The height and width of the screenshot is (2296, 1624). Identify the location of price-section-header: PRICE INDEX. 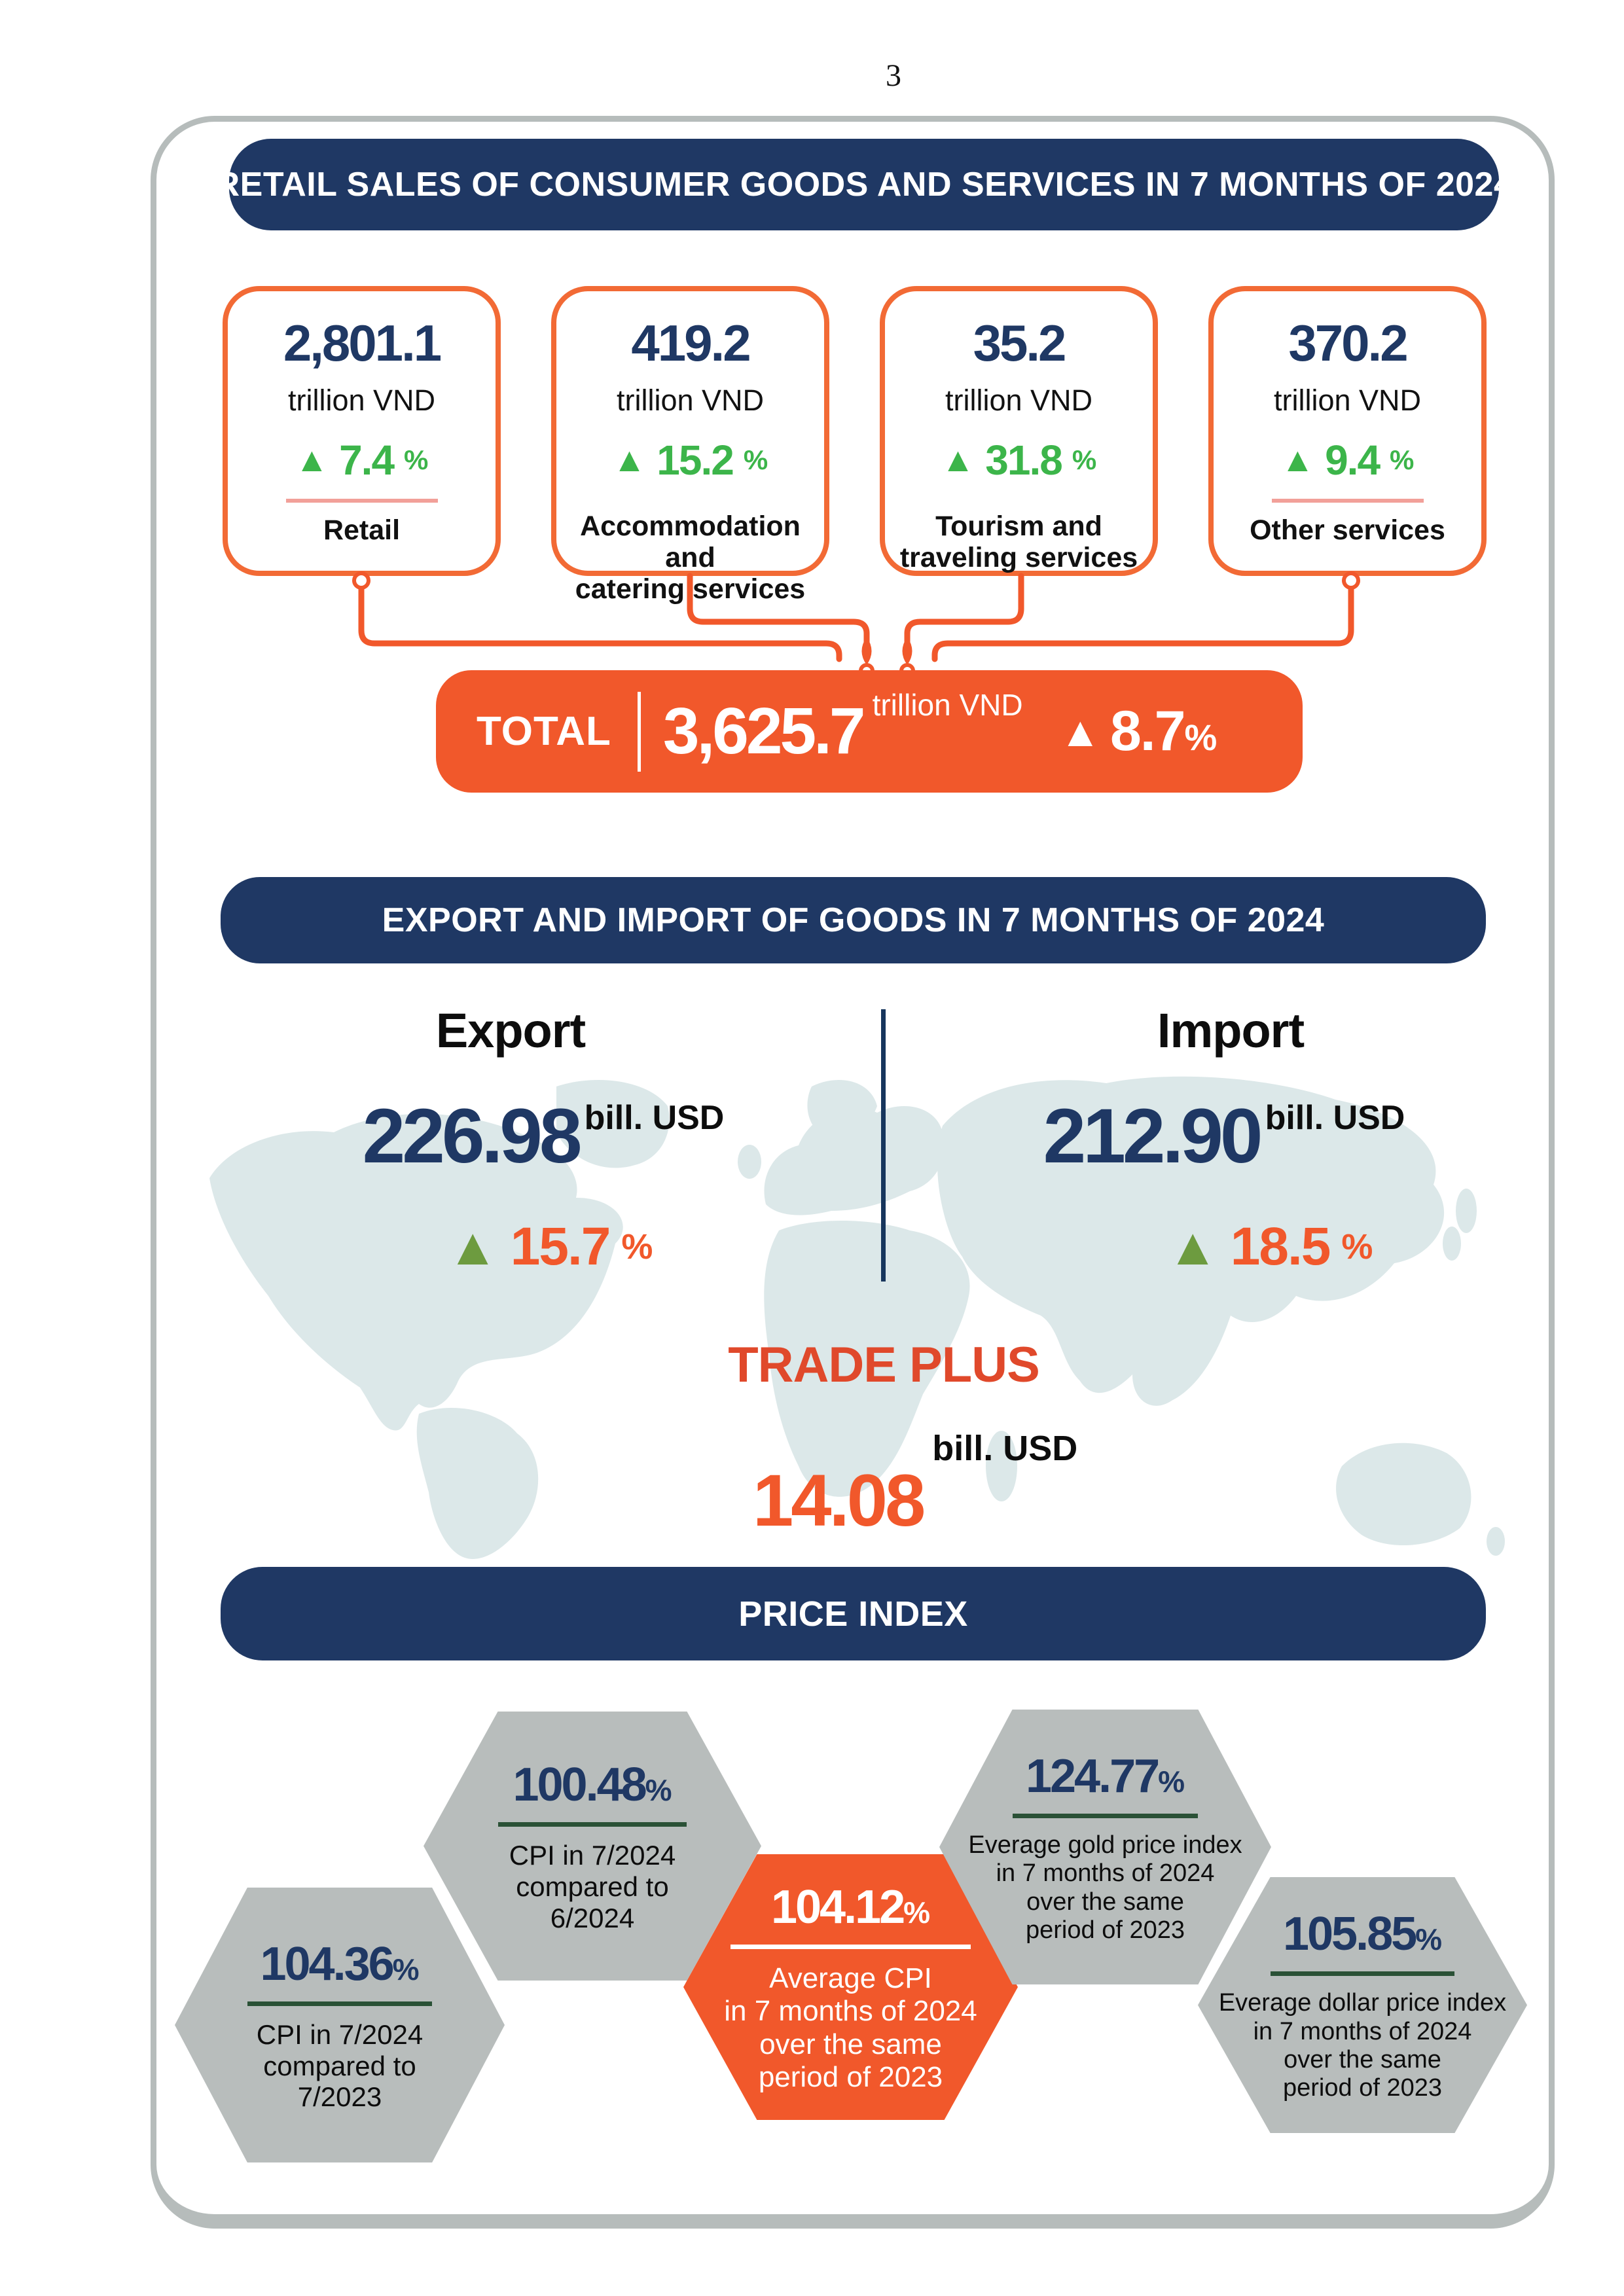
(853, 1613).